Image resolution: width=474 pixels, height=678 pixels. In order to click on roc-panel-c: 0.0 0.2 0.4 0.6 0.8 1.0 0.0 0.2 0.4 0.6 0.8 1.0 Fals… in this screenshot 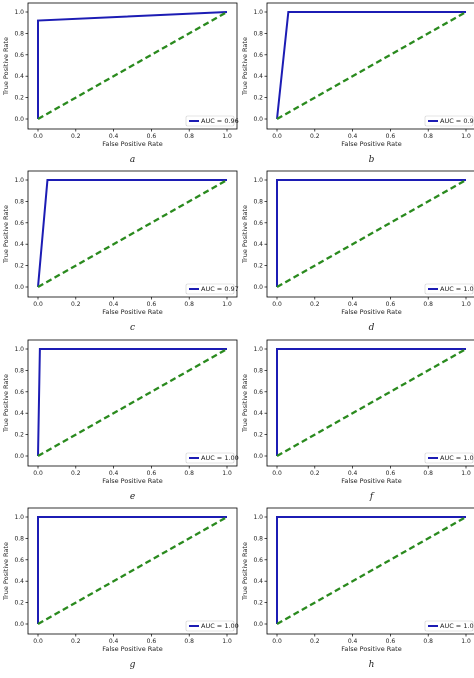, I will do `click(120, 251)`.